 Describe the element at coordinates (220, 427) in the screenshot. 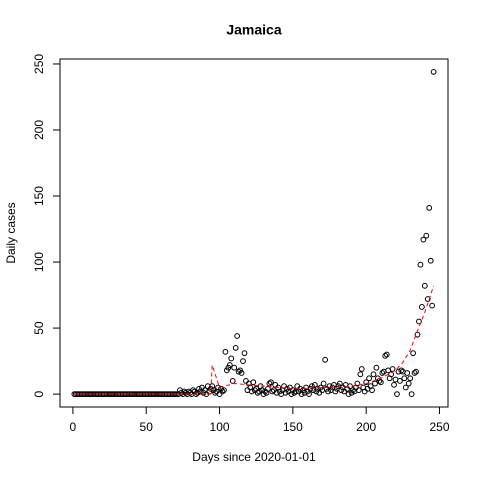

I see `x-tick-label: 100` at that location.